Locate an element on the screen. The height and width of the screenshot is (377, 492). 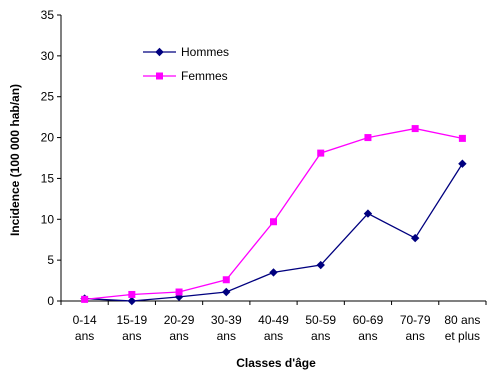
x-tick-label-line: 60-69 is located at coordinates (368, 320).